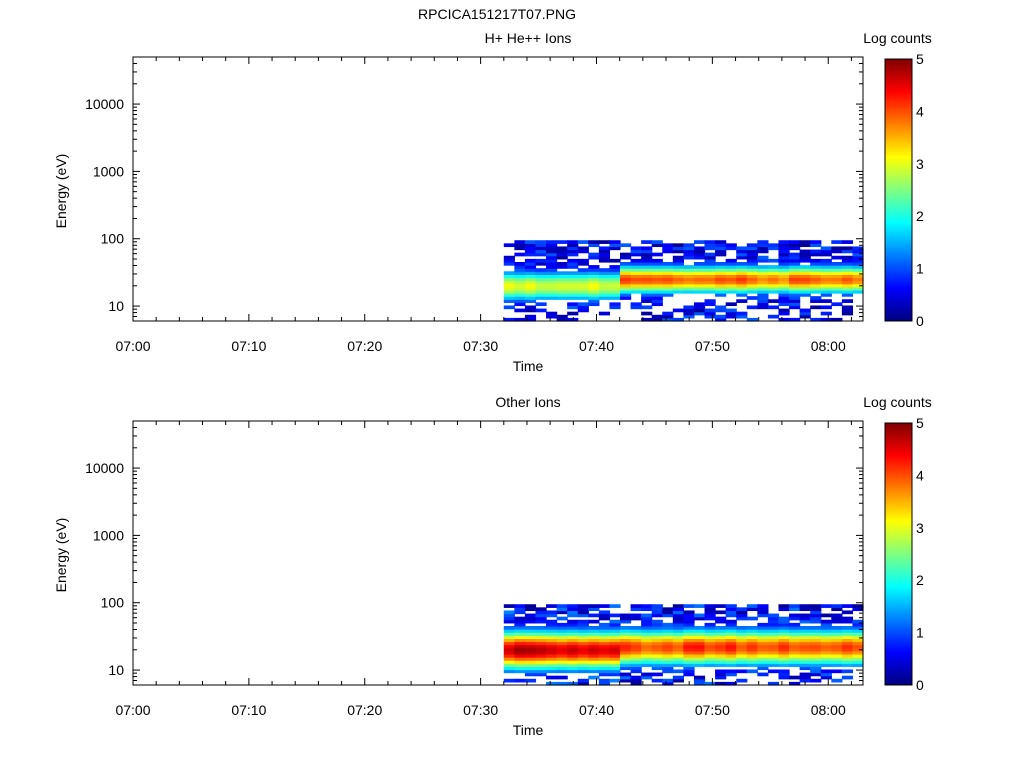  I want to click on y-tick-label: 1000, so click(108, 535).